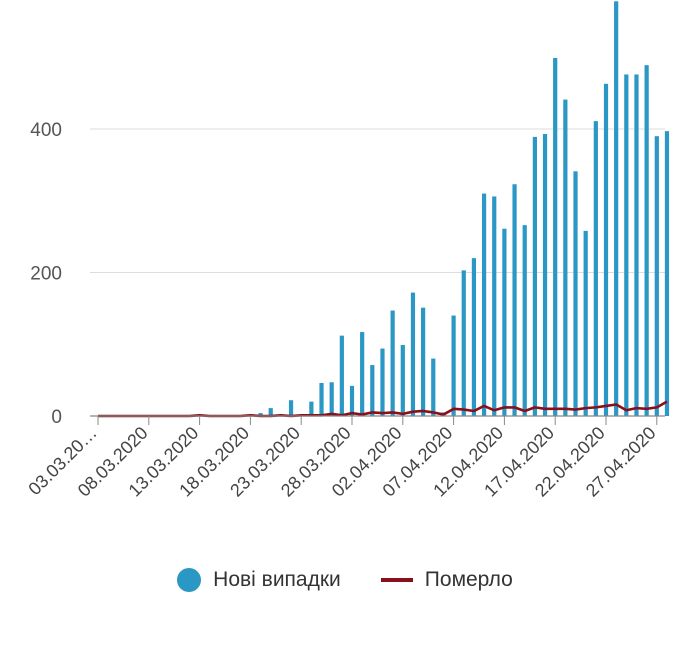 This screenshot has width=690, height=646. I want to click on bar-24.04.2020, so click(626, 245).